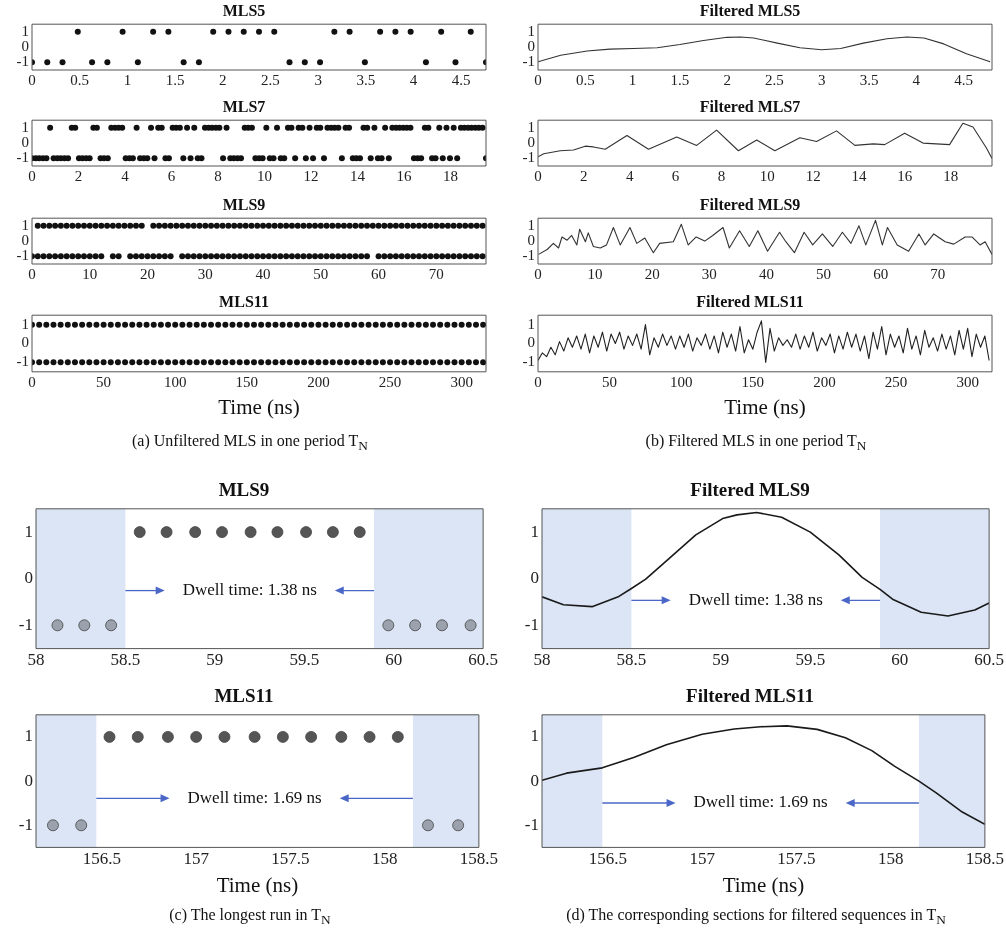  Describe the element at coordinates (244, 106) in the screenshot. I see `chart-title: MLS7` at that location.